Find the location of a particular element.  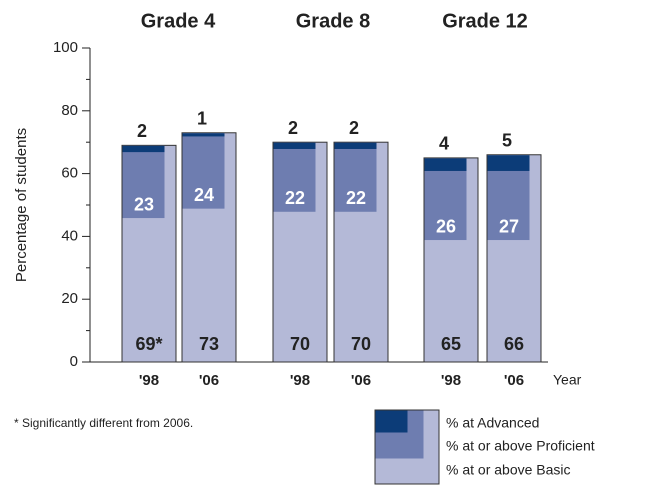

proficient-label: 26 is located at coordinates (446, 226).